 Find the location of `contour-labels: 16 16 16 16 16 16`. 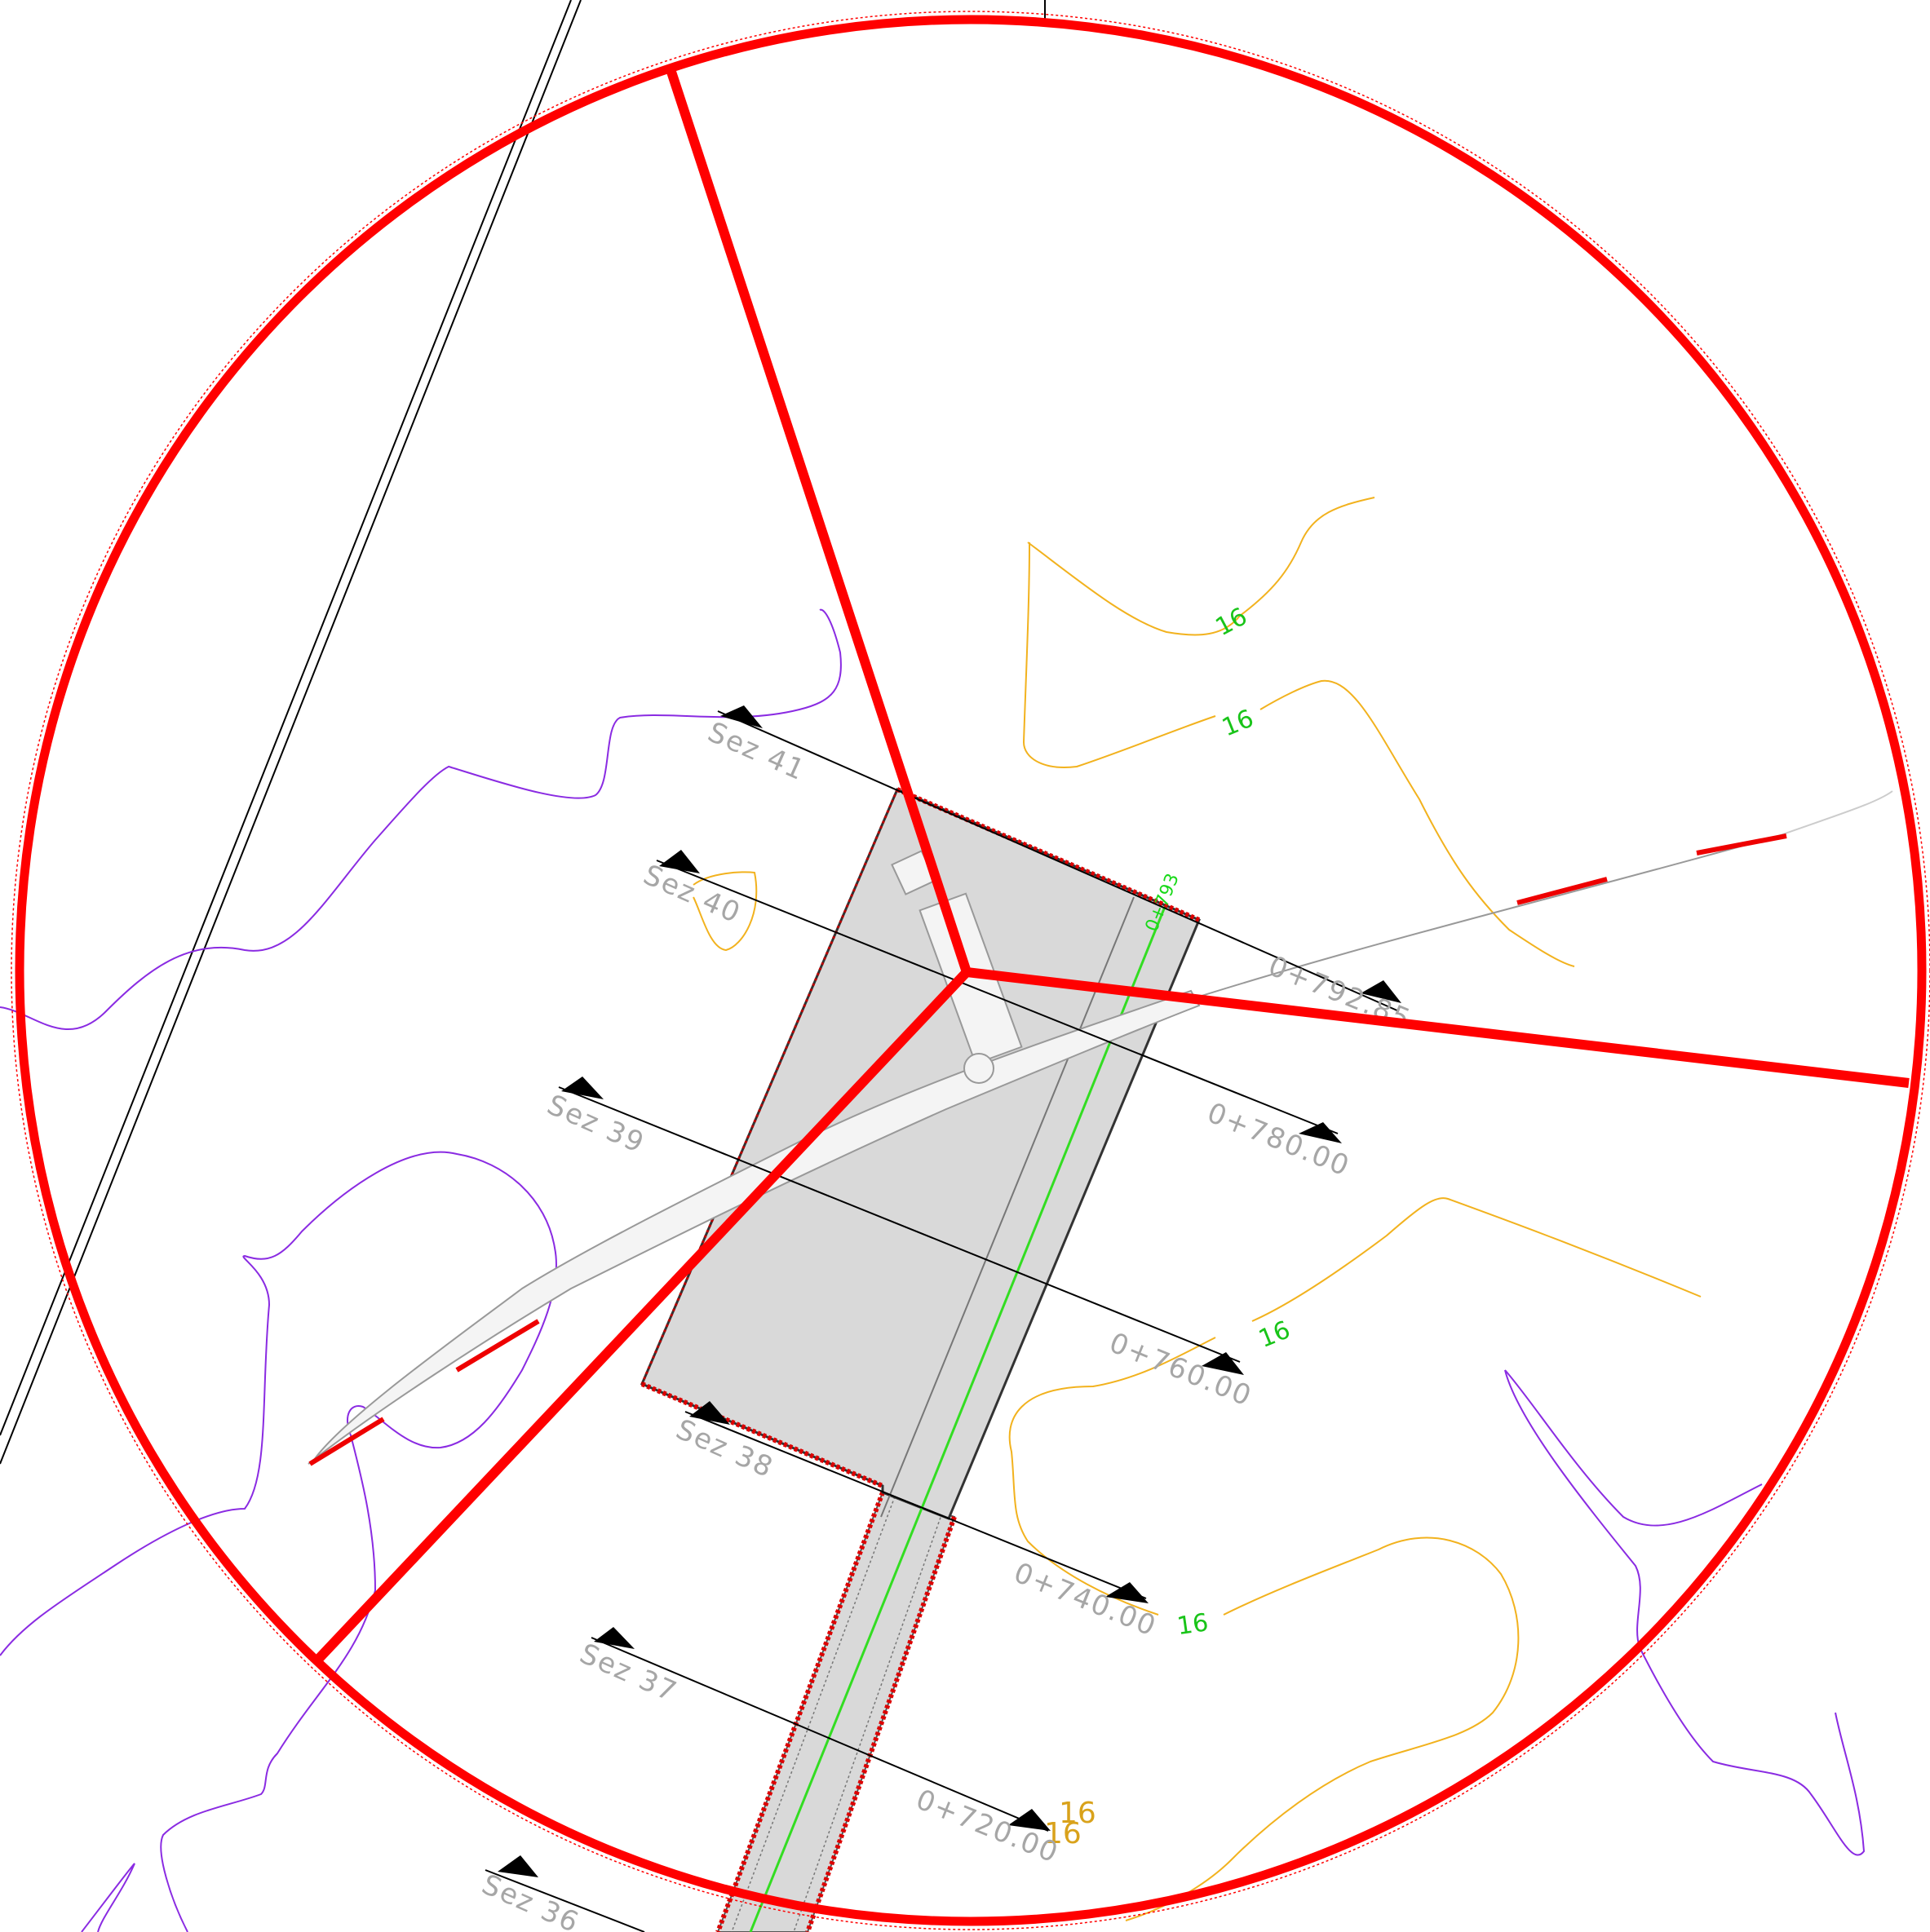

contour-labels: 16 16 16 16 16 16 is located at coordinates (1169, 1226).